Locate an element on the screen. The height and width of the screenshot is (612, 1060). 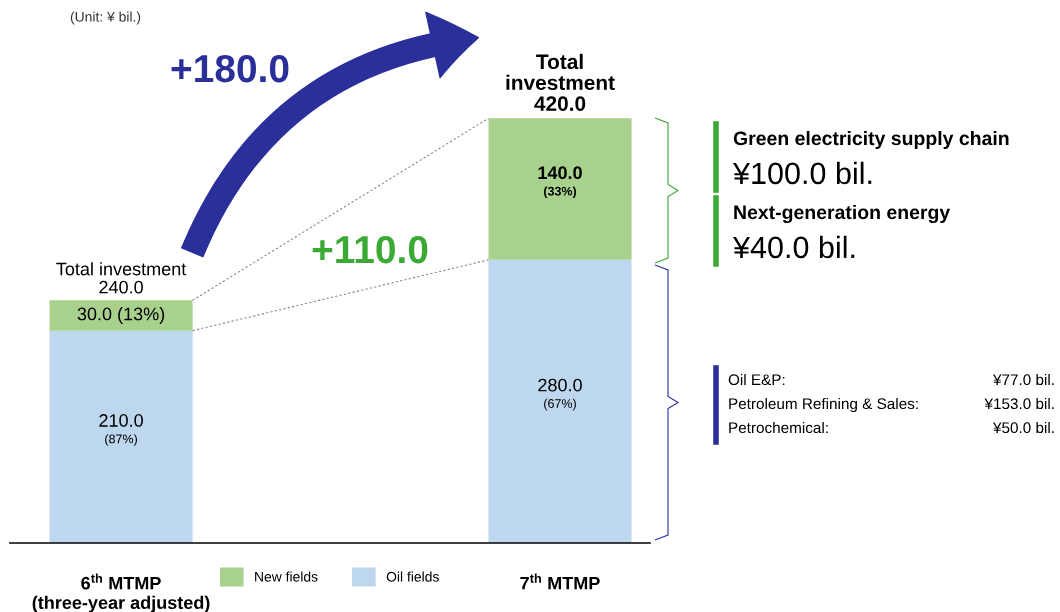
x-tick-label: 7$^{th}$ MTMP is located at coordinates (560, 581).